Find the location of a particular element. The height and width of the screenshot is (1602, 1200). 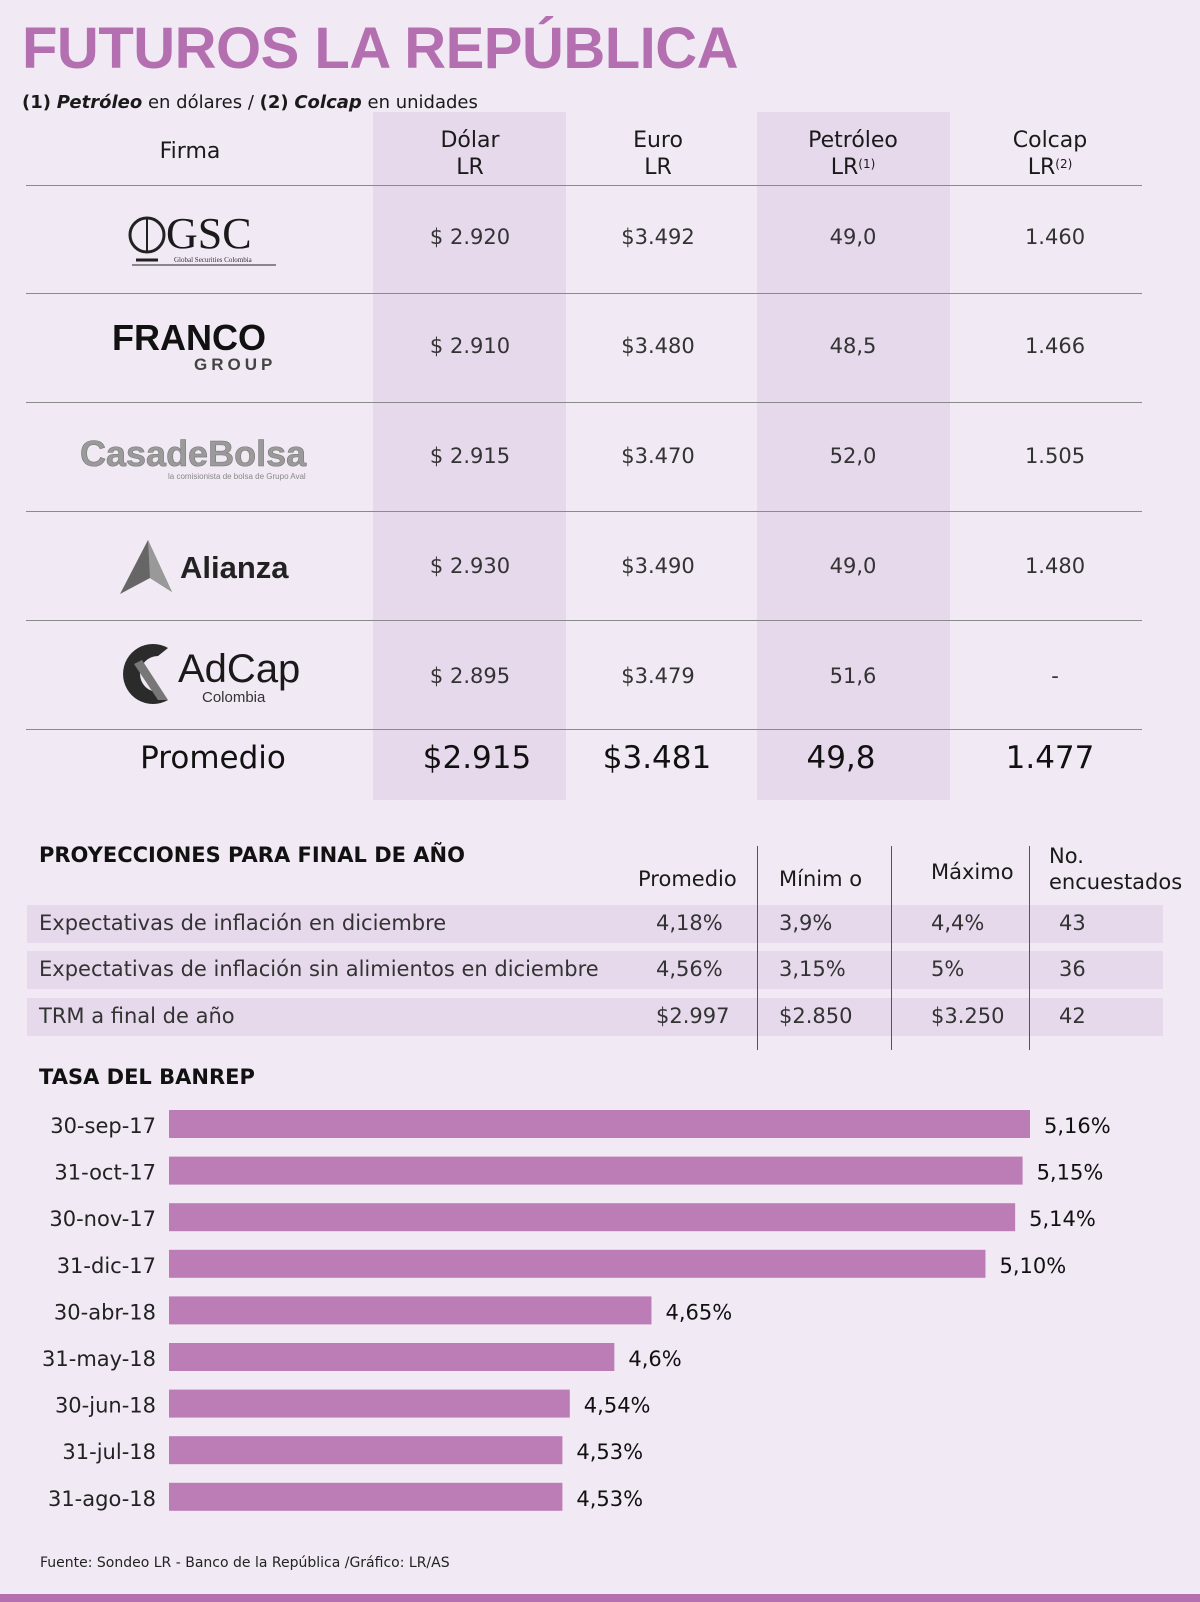

bottom-accent-bar is located at coordinates (600, 1598).